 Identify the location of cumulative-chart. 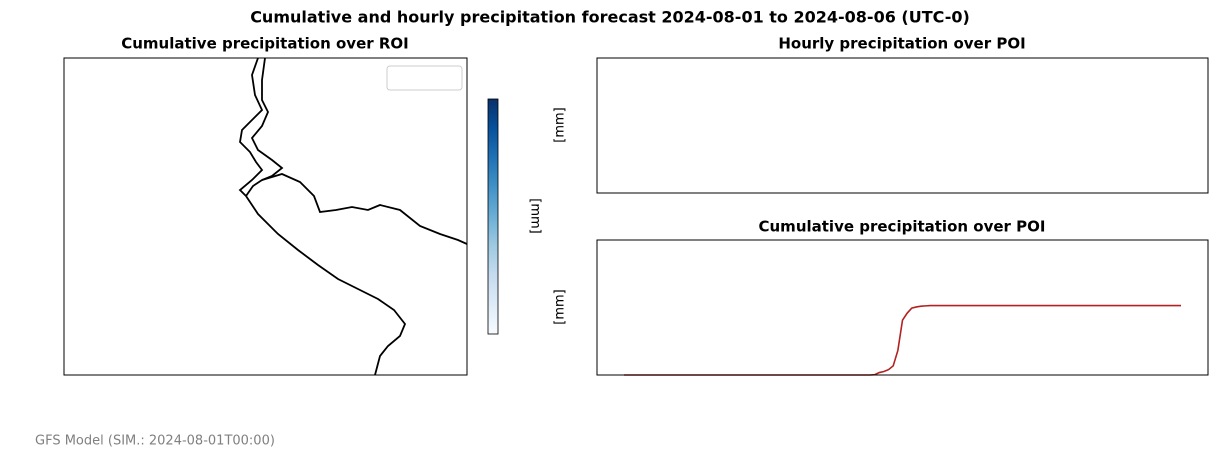
(902, 340).